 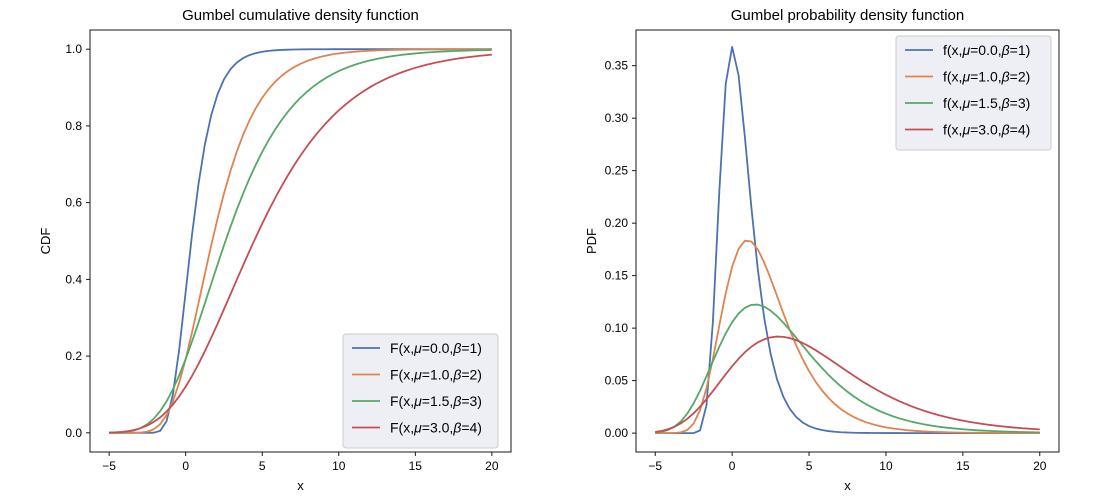 I want to click on y-tick-label: 0.15, so click(x=617, y=276).